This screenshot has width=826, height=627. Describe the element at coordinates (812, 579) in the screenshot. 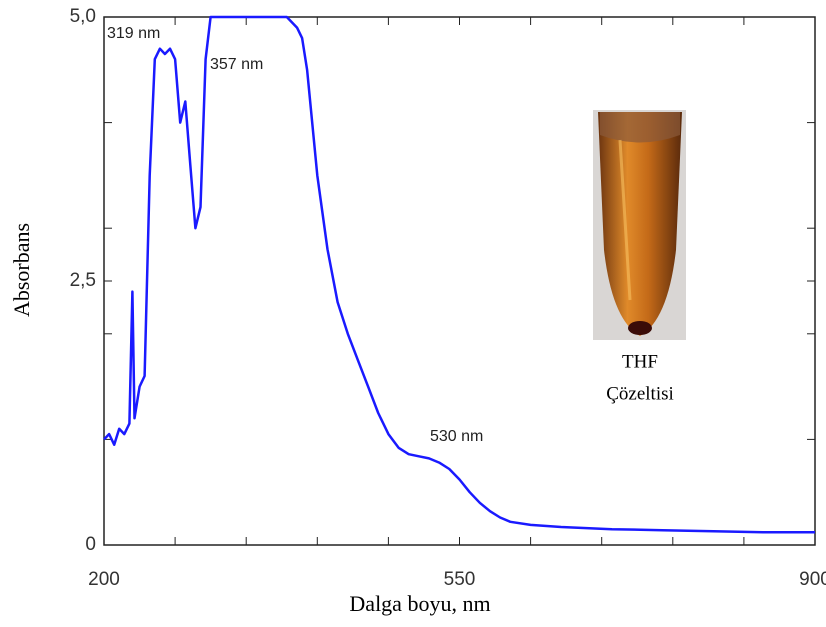

I see `x-tick-label: 900` at that location.